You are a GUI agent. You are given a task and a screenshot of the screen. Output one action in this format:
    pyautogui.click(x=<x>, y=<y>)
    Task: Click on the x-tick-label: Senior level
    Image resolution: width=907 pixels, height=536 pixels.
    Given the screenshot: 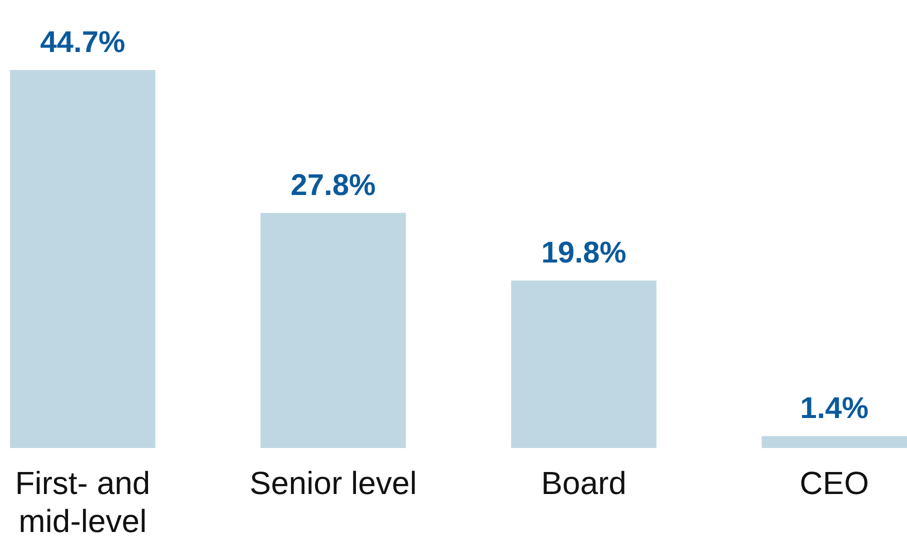 What is the action you would take?
    pyautogui.click(x=333, y=483)
    